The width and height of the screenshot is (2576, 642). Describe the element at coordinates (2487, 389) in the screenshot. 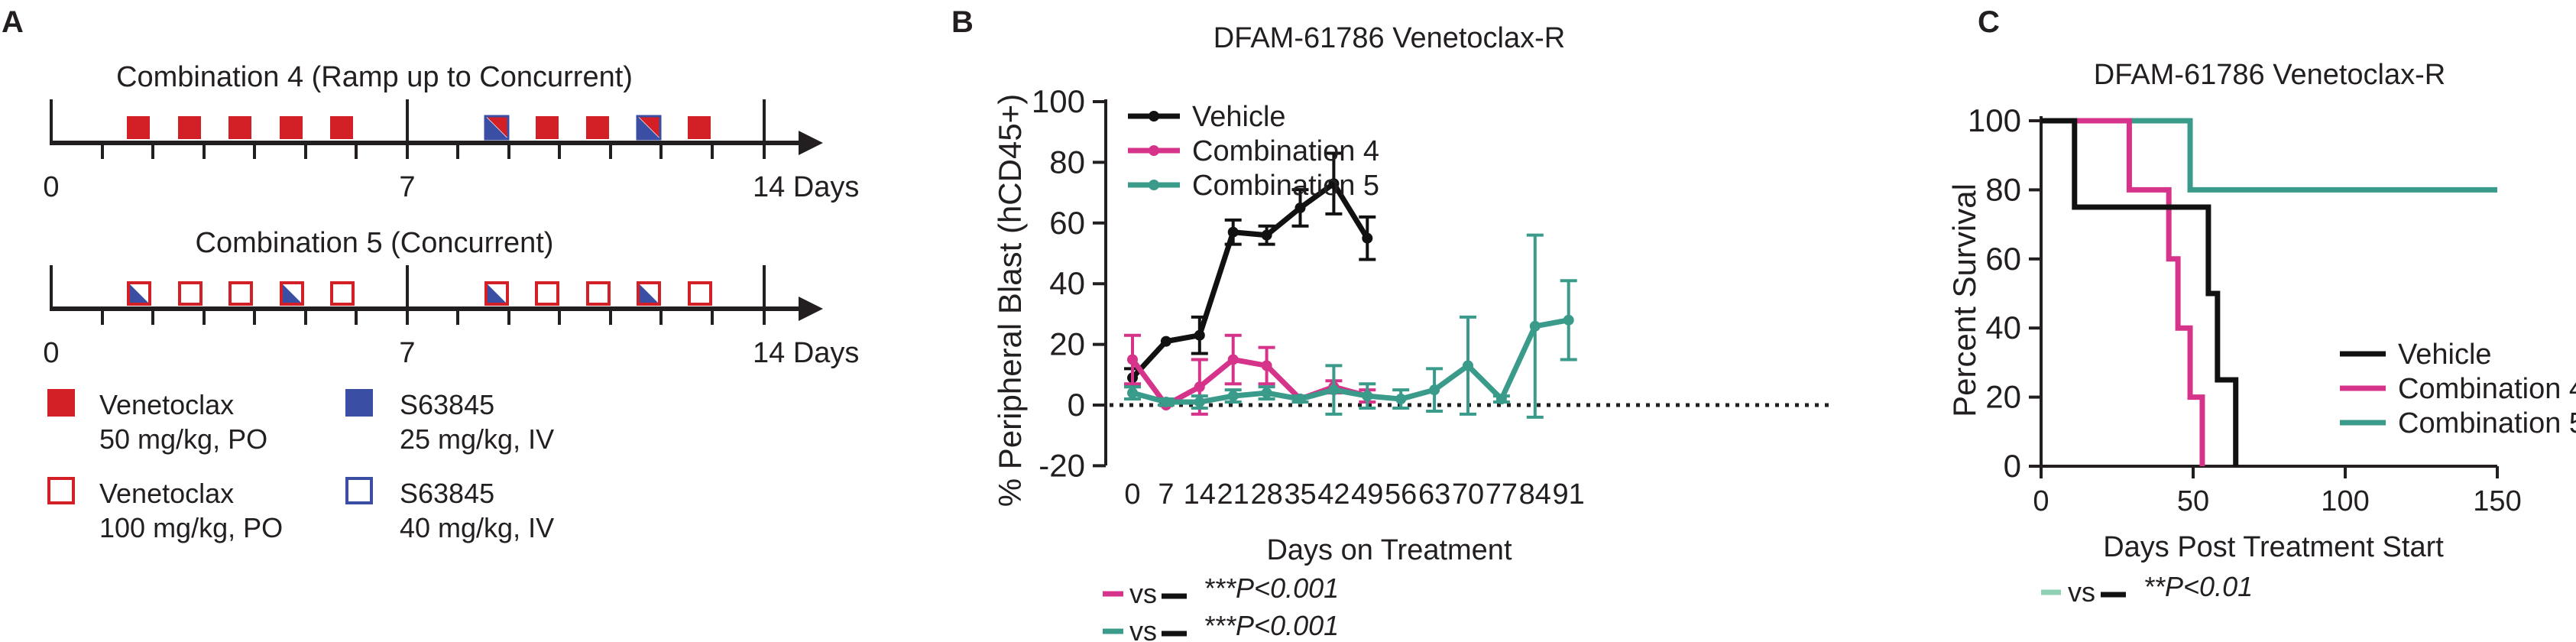

I see `survival-legend-combination-4-label: Combination 4` at that location.